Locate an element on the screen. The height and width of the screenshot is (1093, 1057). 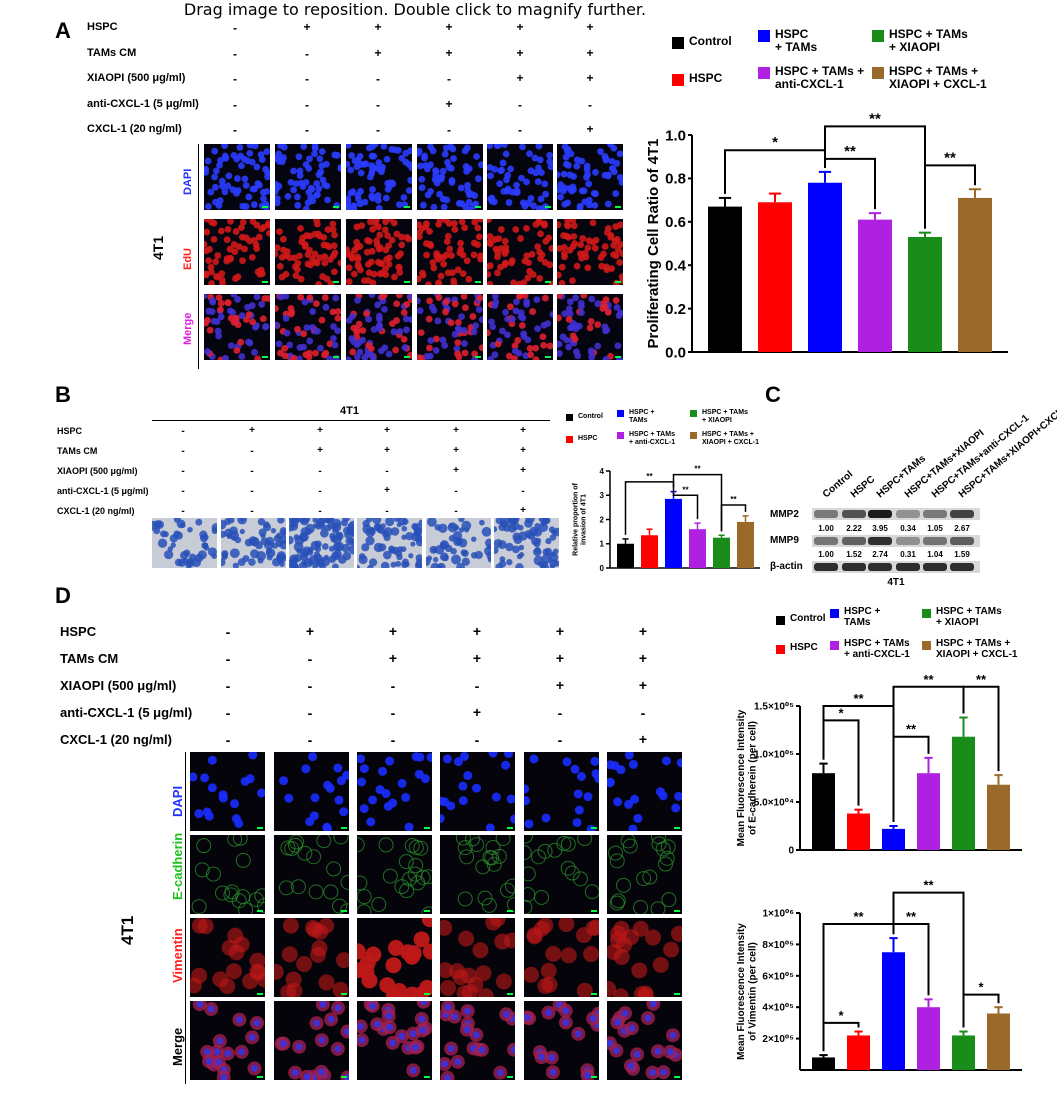
mmp9-value: 1.52 is located at coordinates (854, 554).